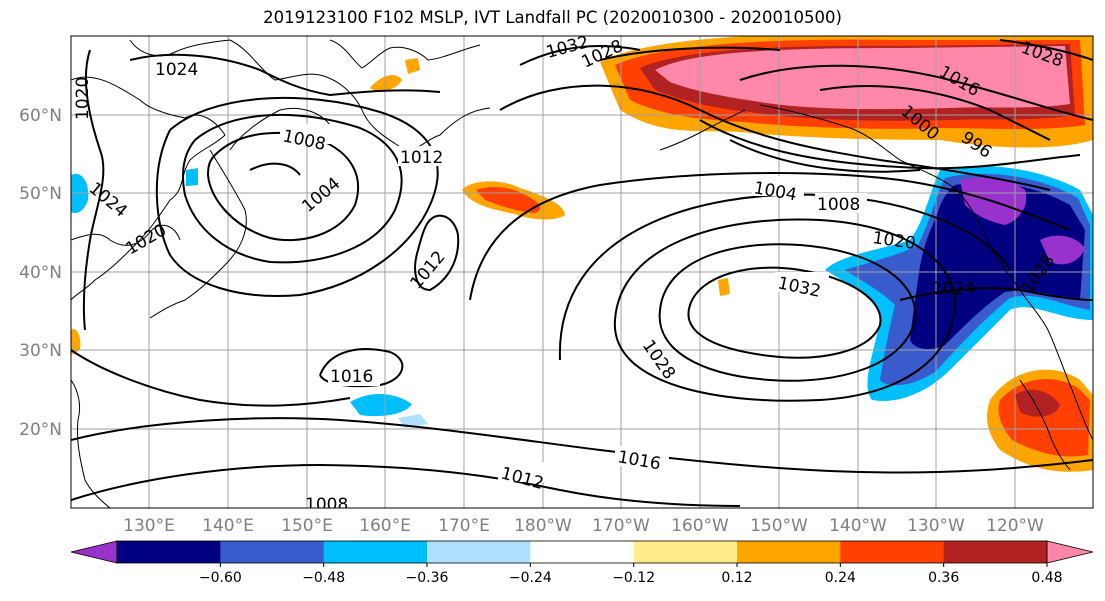 The width and height of the screenshot is (1105, 601). Describe the element at coordinates (83, 98) in the screenshot. I see `svg-text: 1020` at that location.